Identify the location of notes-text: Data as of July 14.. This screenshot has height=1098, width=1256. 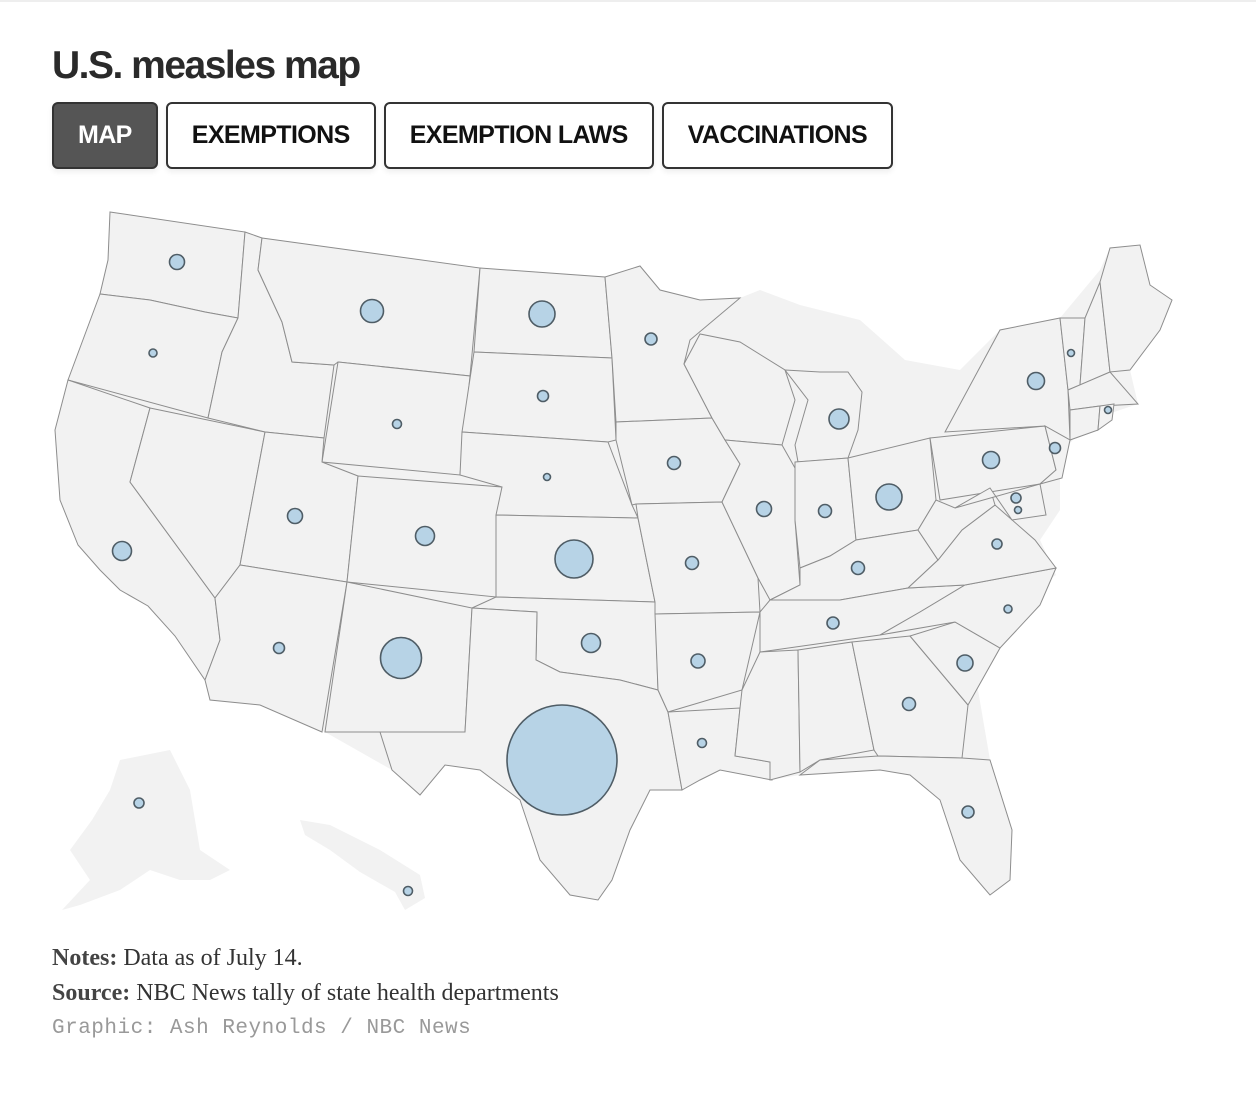
(213, 958).